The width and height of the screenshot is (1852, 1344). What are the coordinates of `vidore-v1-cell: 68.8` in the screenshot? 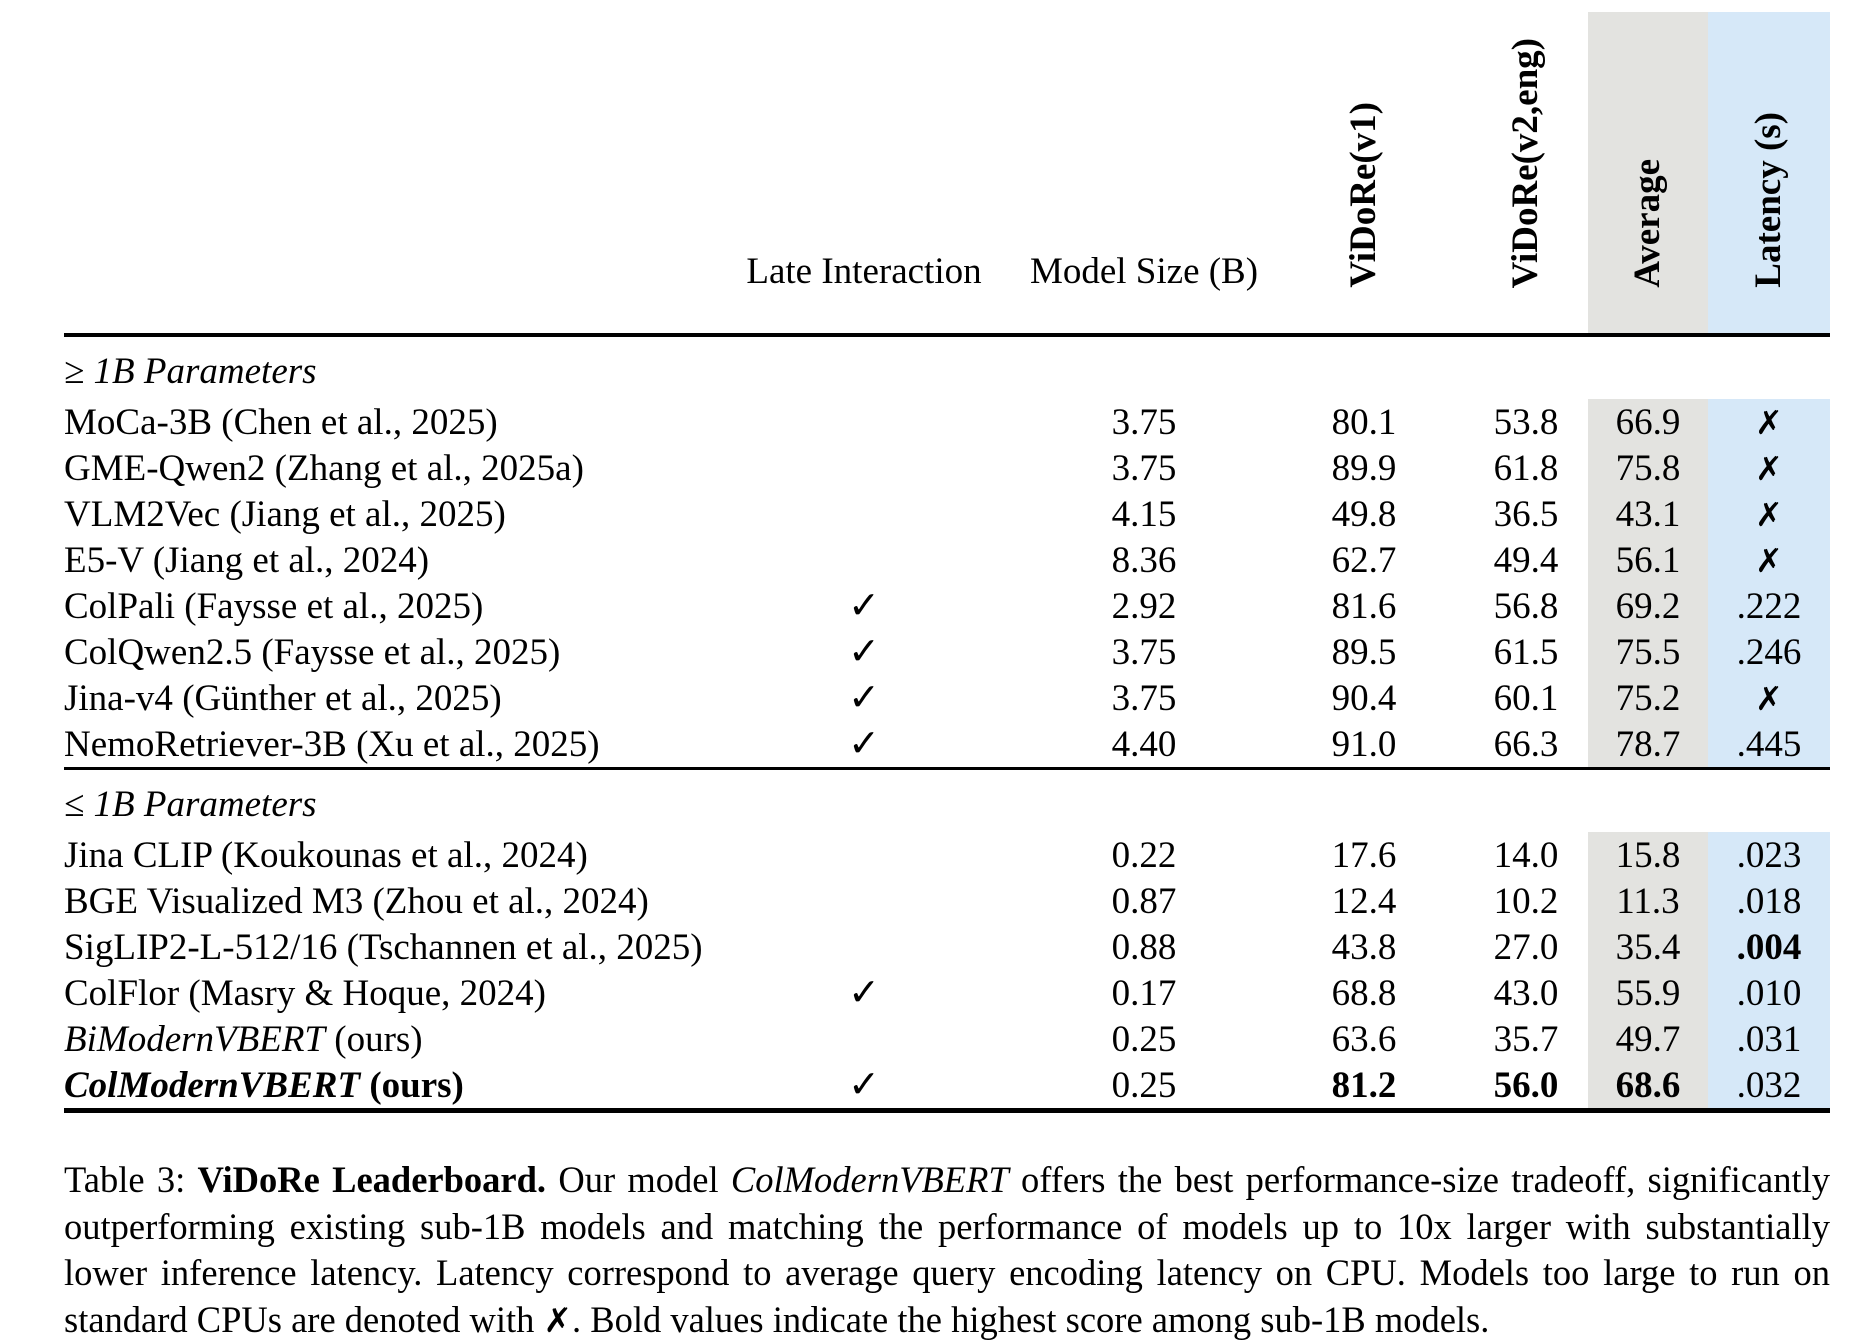 It's located at (1364, 993).